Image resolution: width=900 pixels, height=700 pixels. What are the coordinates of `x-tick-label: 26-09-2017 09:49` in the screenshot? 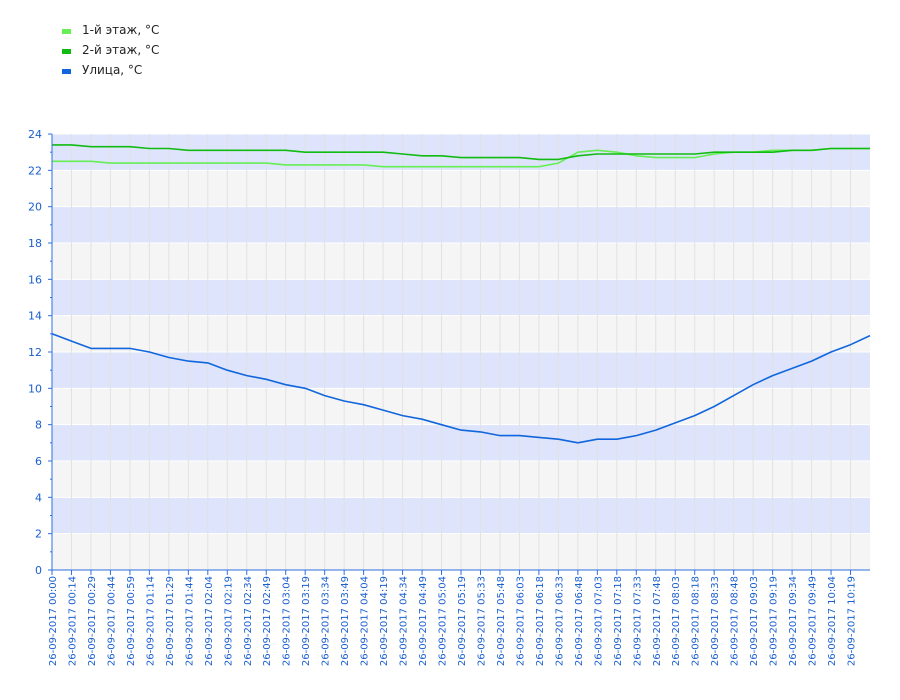 It's located at (813, 621).